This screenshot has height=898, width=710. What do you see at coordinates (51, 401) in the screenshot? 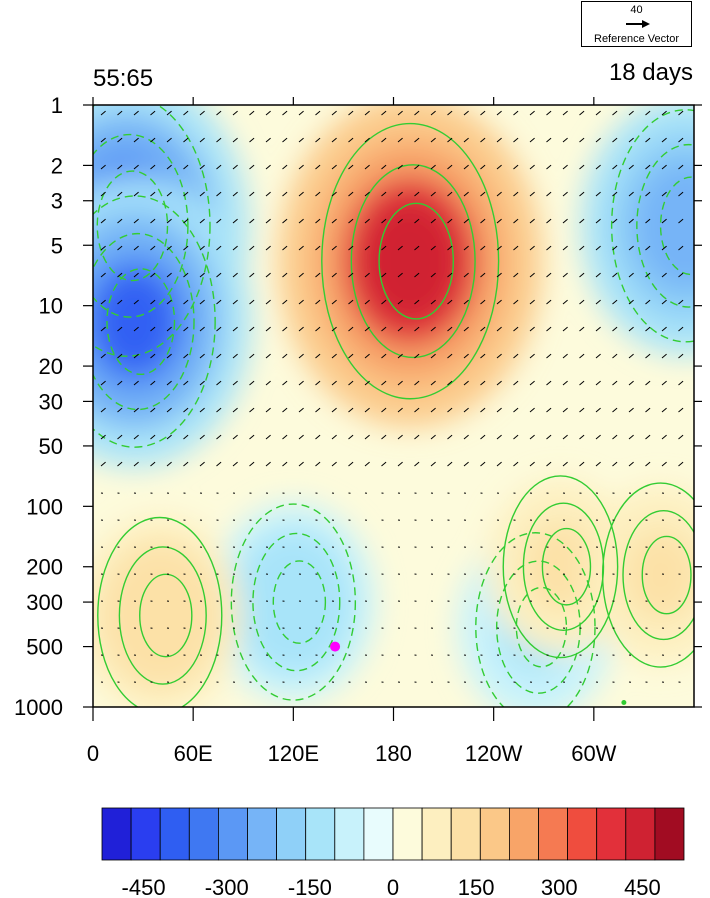
I see `y-tick-label: 30` at bounding box center [51, 401].